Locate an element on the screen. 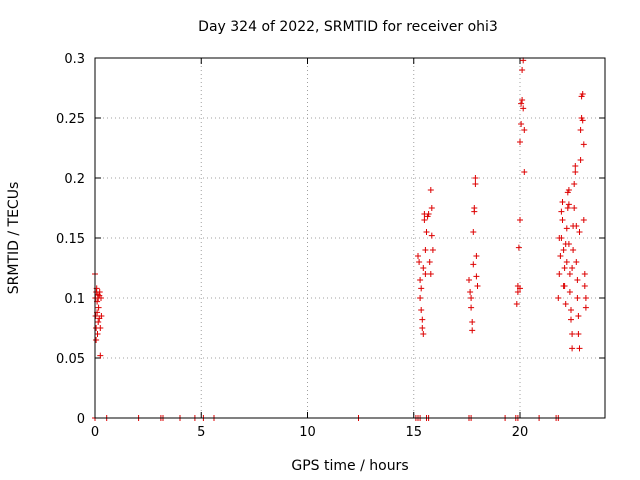 The width and height of the screenshot is (640, 480). y-tick-labels: 0 0.05 0.1 0.15 0.2 0.25 0.3 is located at coordinates (70, 239).